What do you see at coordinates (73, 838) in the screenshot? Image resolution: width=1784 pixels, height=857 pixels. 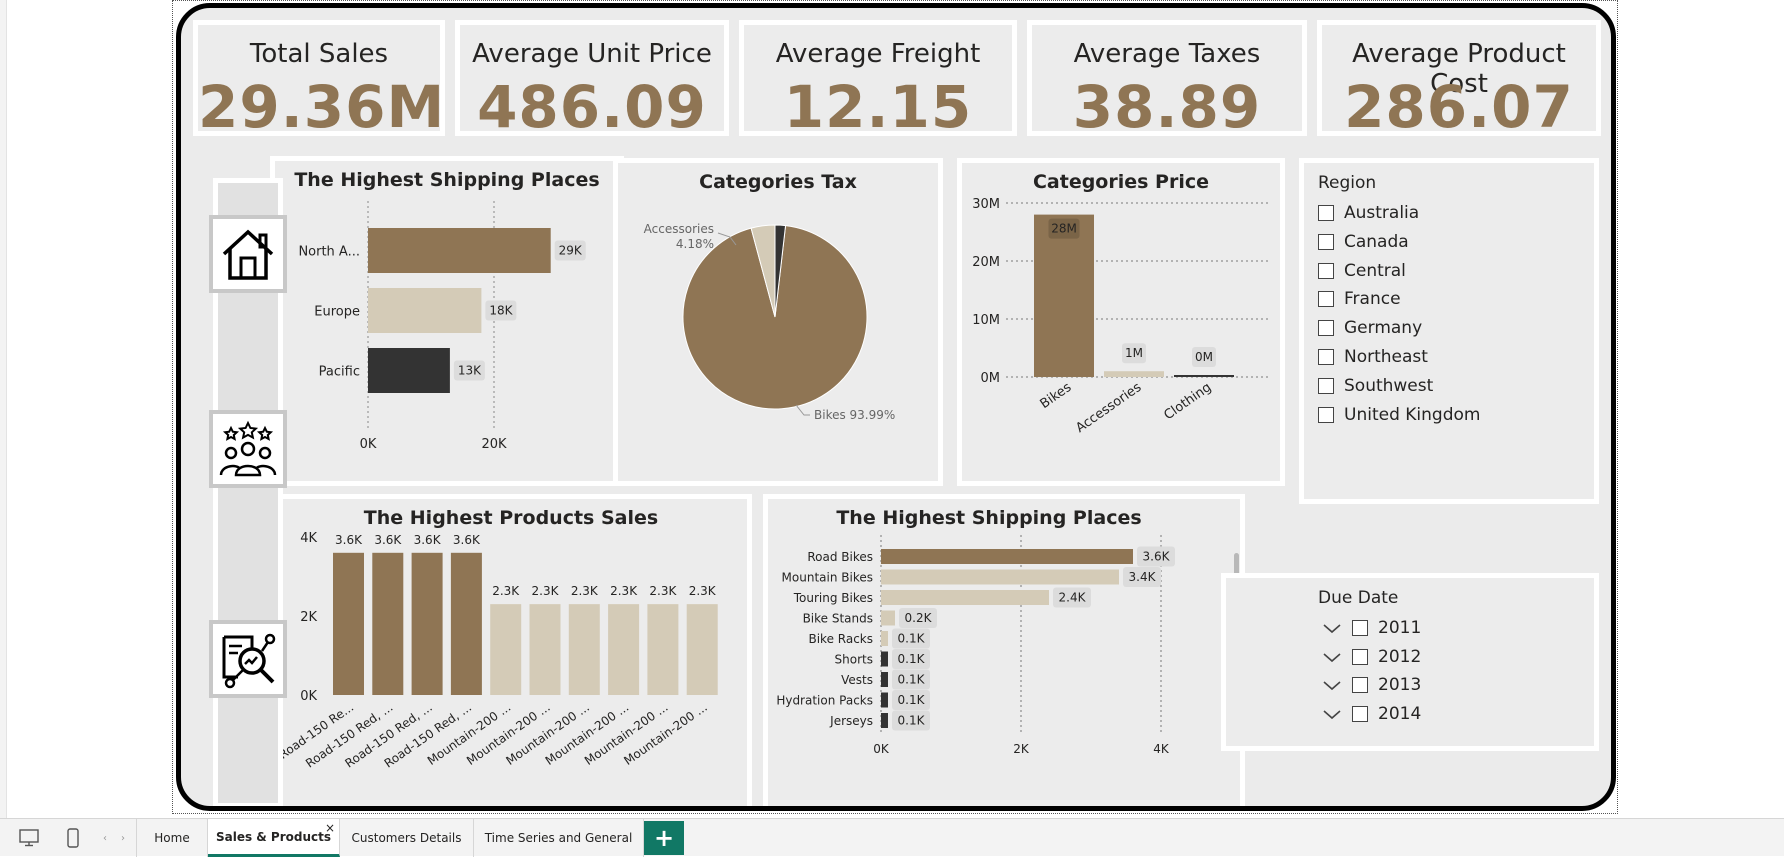 I see `mobile-layout-icon` at bounding box center [73, 838].